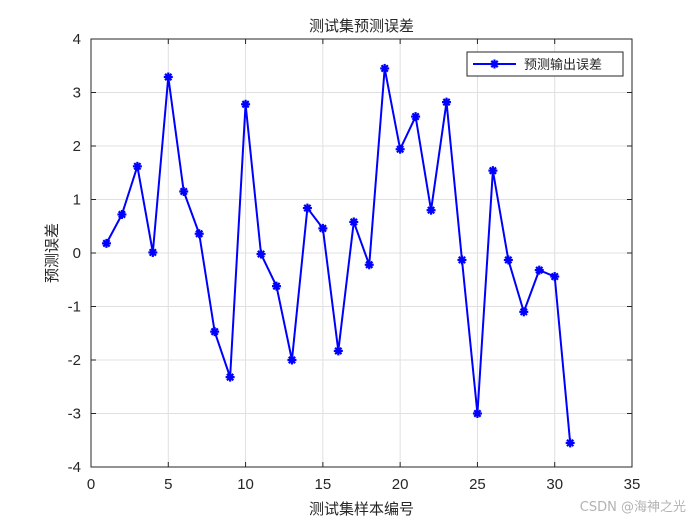  What do you see at coordinates (632, 507) in the screenshot?
I see `watermark: CSDN @海神之光` at bounding box center [632, 507].